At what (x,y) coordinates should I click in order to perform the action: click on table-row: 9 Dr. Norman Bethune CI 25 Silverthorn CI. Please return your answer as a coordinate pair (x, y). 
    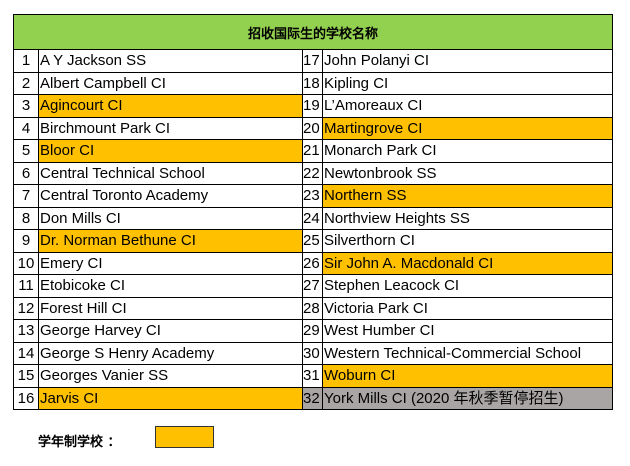
    Looking at the image, I should click on (313, 241).